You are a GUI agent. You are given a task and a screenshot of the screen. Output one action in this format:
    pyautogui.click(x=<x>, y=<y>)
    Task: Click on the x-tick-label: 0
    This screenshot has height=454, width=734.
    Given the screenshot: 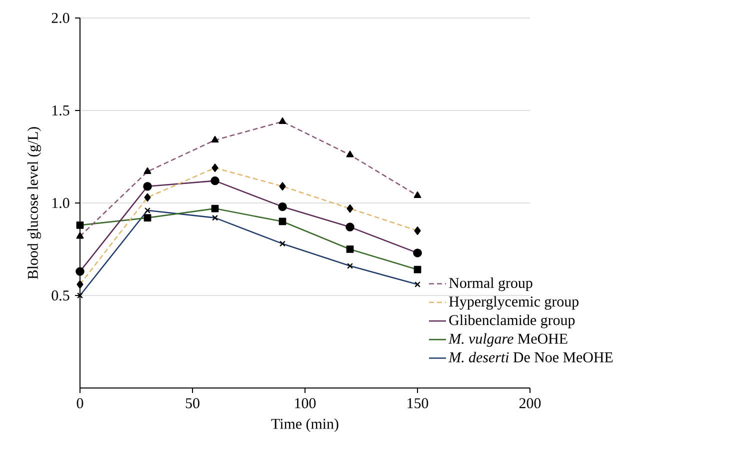 What is the action you would take?
    pyautogui.click(x=80, y=403)
    